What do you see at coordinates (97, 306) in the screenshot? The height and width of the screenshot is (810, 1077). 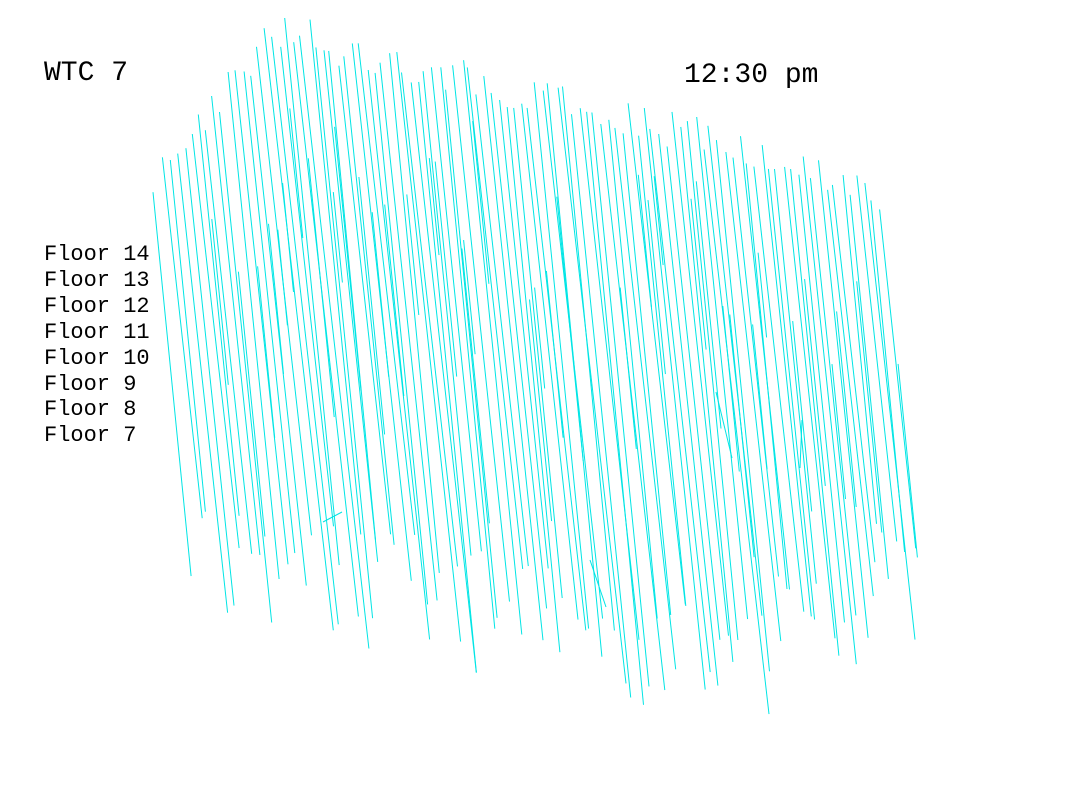 I see `floor-label-12: Floor 12` at bounding box center [97, 306].